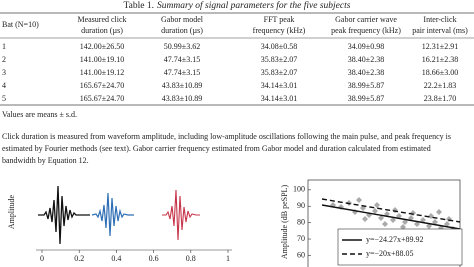 Image resolution: width=474 pixels, height=267 pixels. Describe the element at coordinates (279, 46) in the screenshot. I see `table-cell: 34.08±0.58` at that location.